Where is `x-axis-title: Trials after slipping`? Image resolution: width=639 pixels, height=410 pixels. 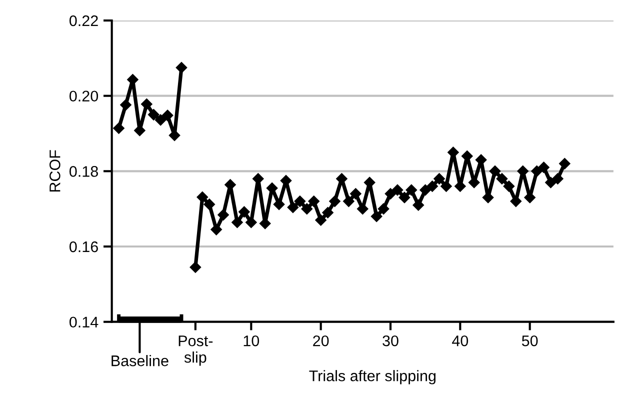
x-axis-title: Trials after slipping is located at coordinates (372, 377).